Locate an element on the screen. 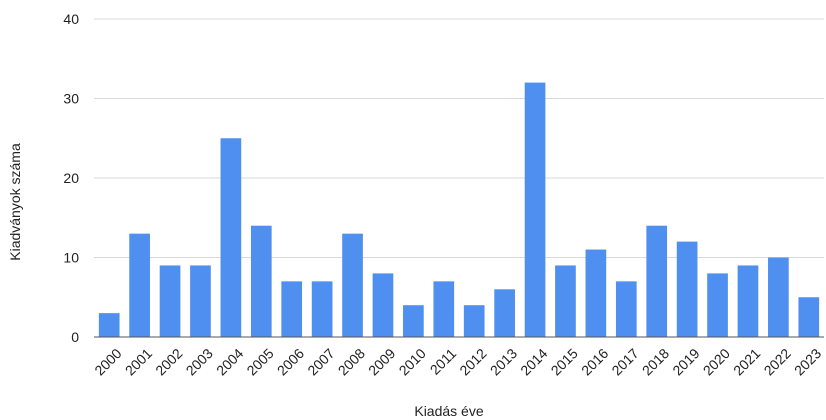 The height and width of the screenshot is (420, 826). bar-2003 is located at coordinates (200, 301).